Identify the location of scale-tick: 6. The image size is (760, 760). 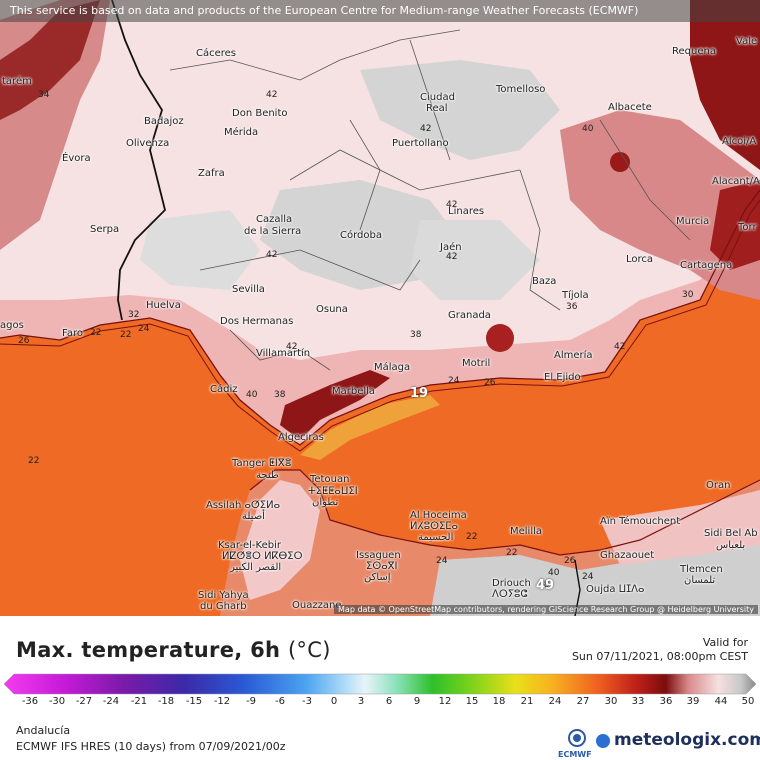
(389, 701).